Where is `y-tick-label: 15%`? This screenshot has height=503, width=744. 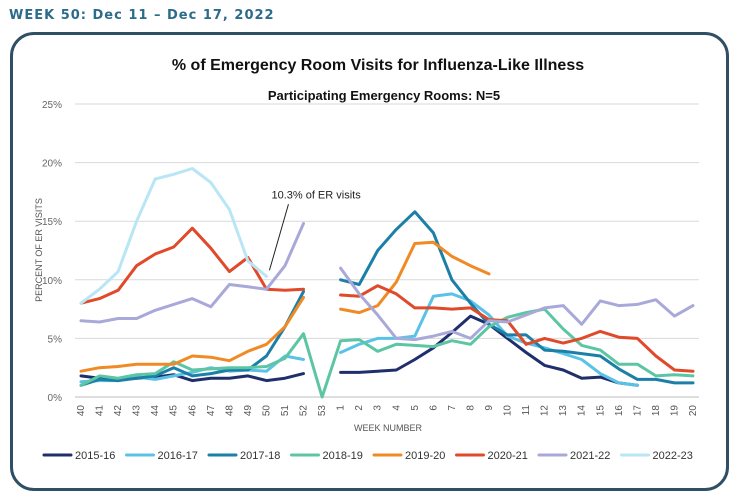 y-tick-label: 15% is located at coordinates (52, 222).